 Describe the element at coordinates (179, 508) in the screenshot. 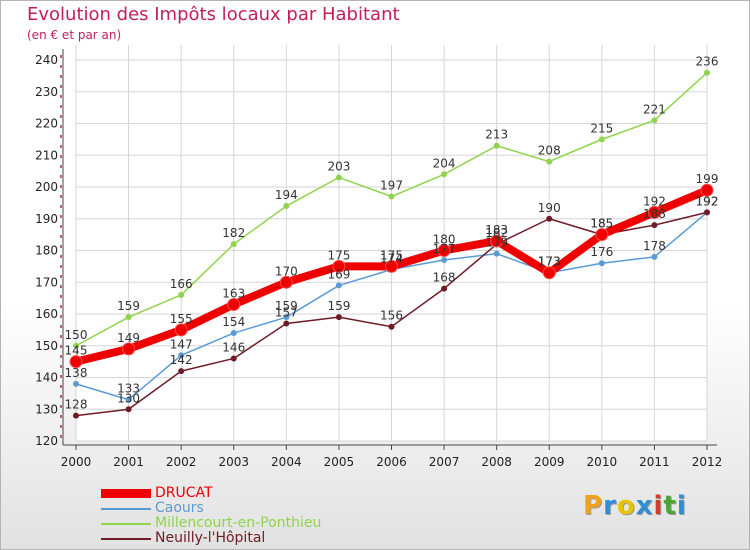

I see `legend-label-caours: Caours` at that location.